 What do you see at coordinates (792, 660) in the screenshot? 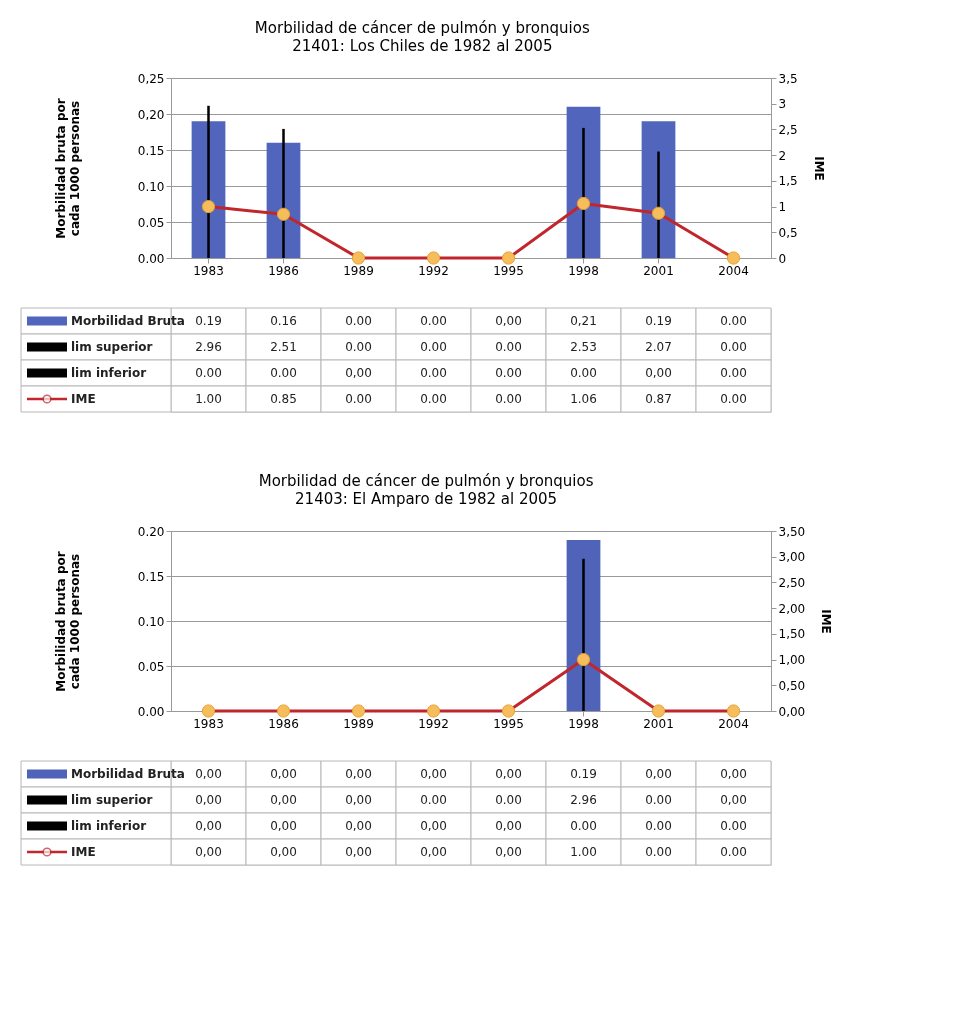
I see `y2-tick-label: 1,00` at bounding box center [792, 660].